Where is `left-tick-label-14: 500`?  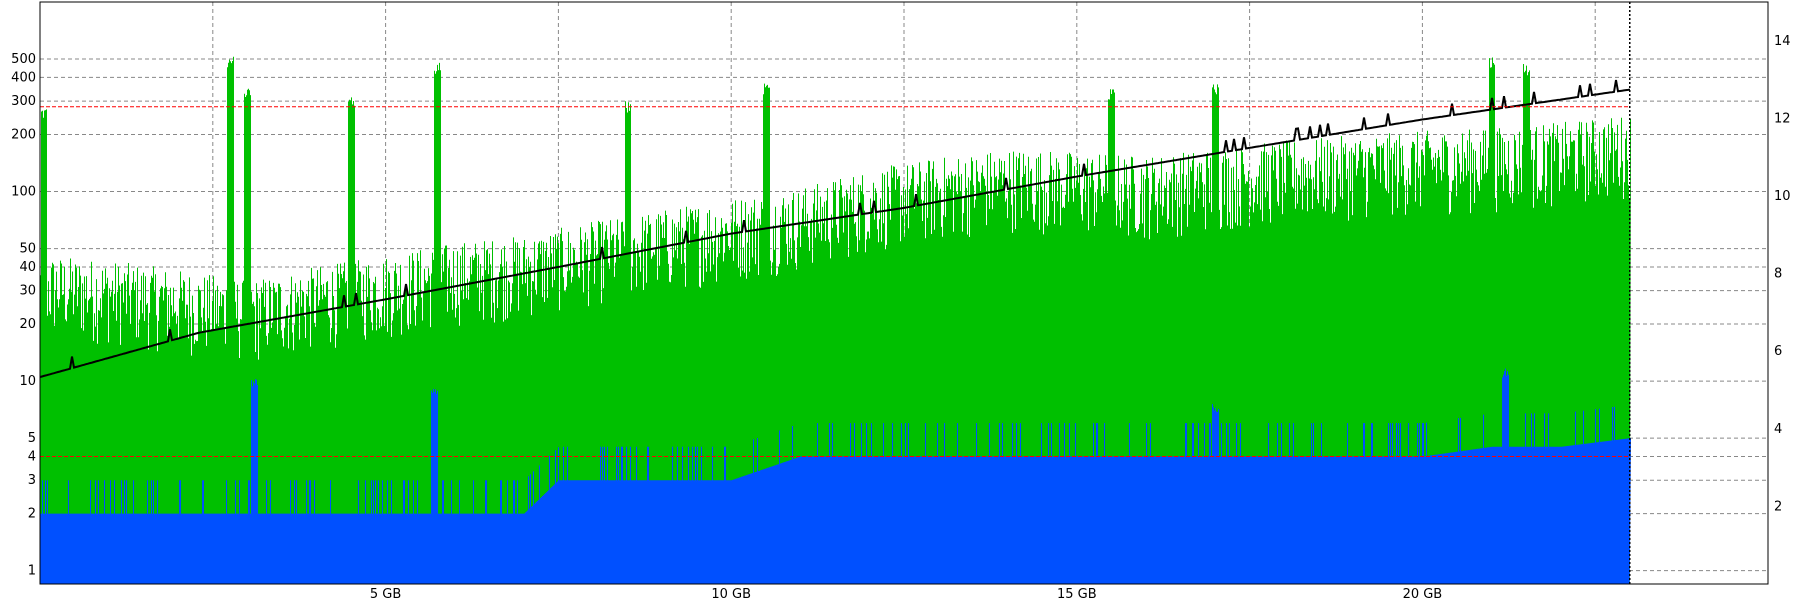
left-tick-label-14: 500 is located at coordinates (23, 59).